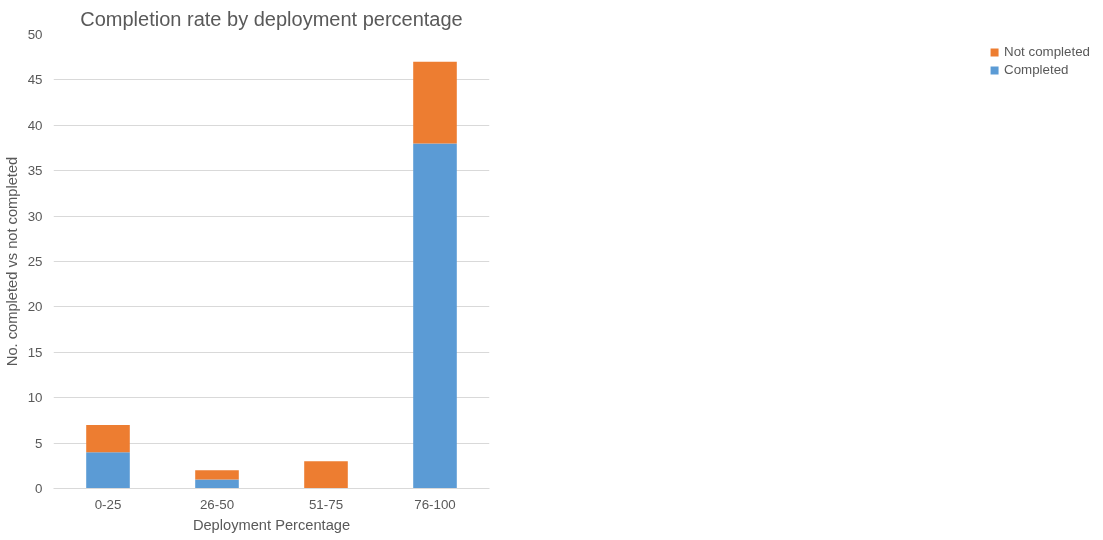 Image resolution: width=1103 pixels, height=540 pixels. I want to click on x-tick-label: 76-100, so click(435, 504).